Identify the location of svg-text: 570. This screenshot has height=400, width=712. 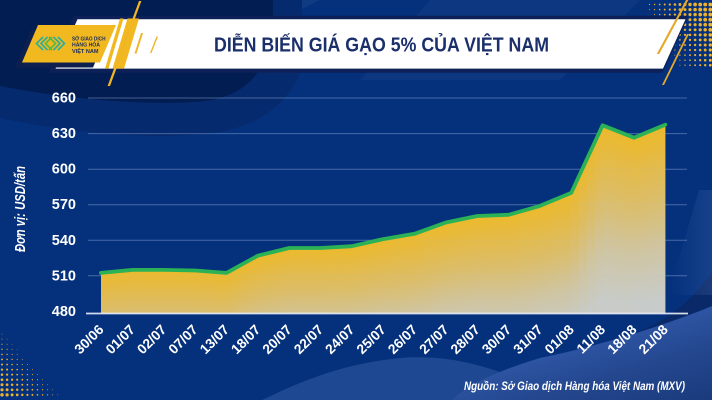
(64, 205).